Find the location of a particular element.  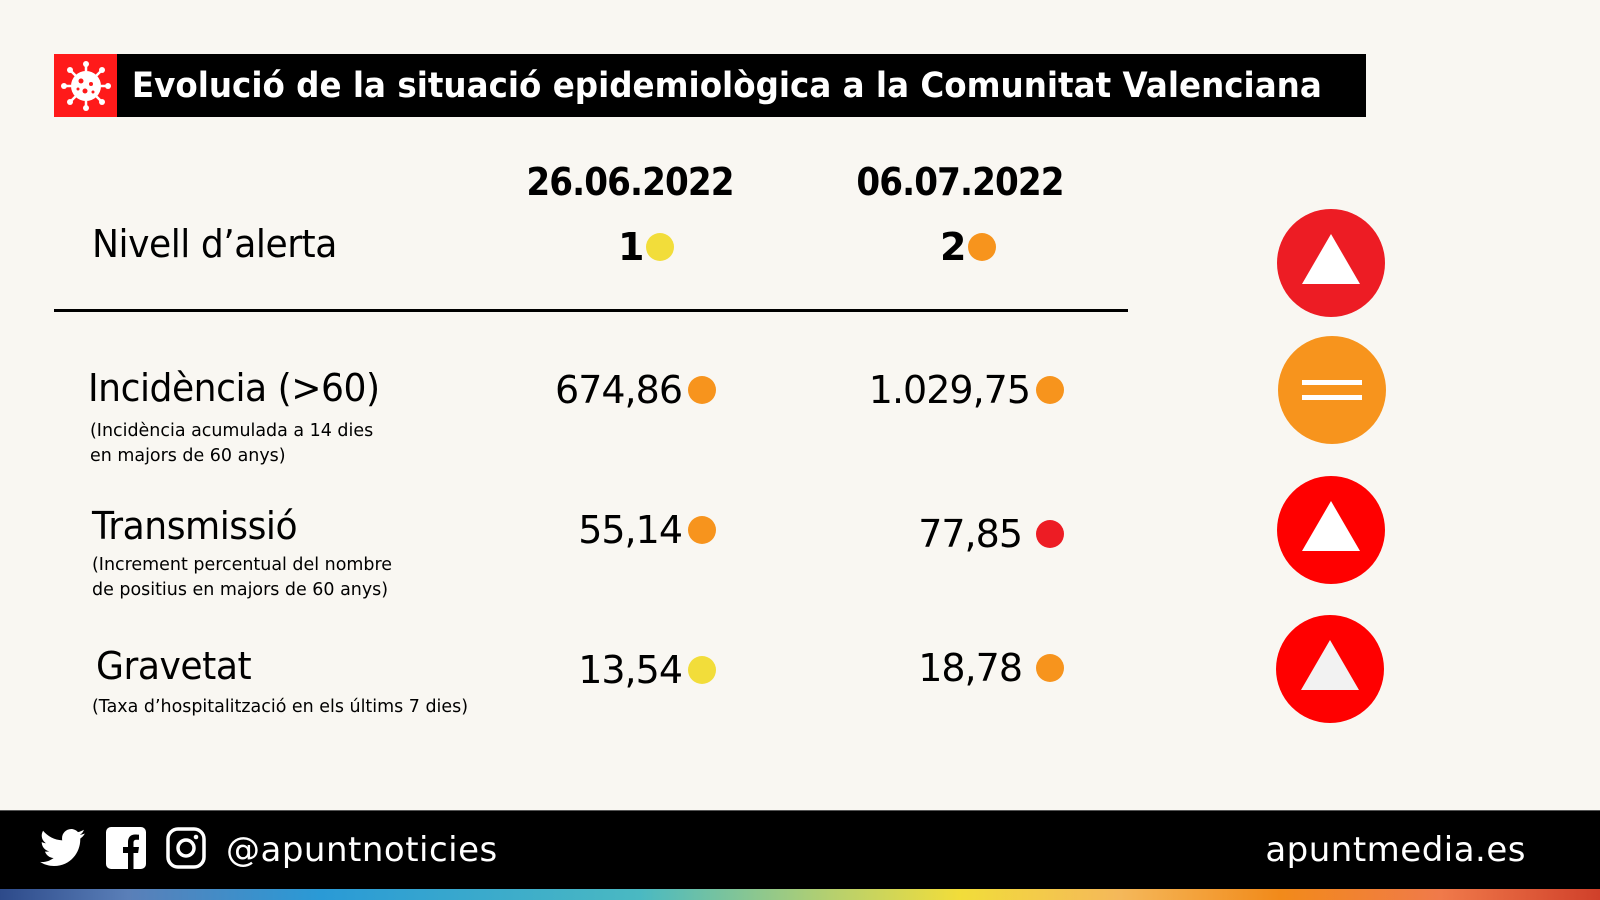

incidence-value-1: 674,86 is located at coordinates (635, 390).